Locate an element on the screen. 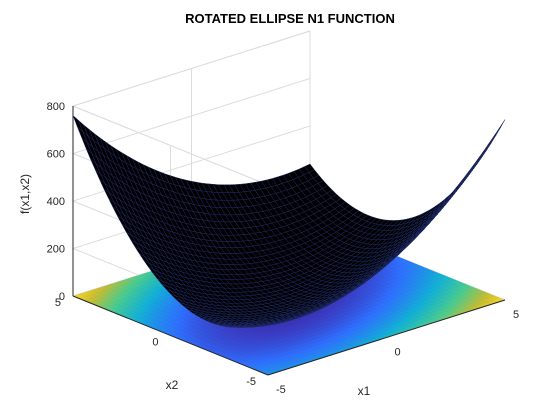 The width and height of the screenshot is (560, 420). x2-tick-label: -5 is located at coordinates (251, 382).